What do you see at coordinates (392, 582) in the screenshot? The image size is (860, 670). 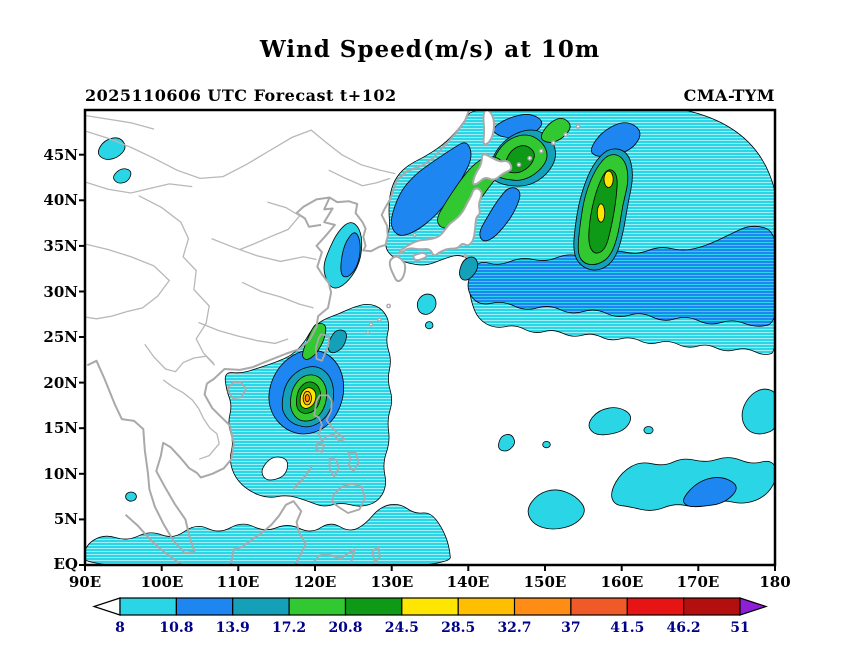 I see `x-axis-label: 130E` at bounding box center [392, 582].